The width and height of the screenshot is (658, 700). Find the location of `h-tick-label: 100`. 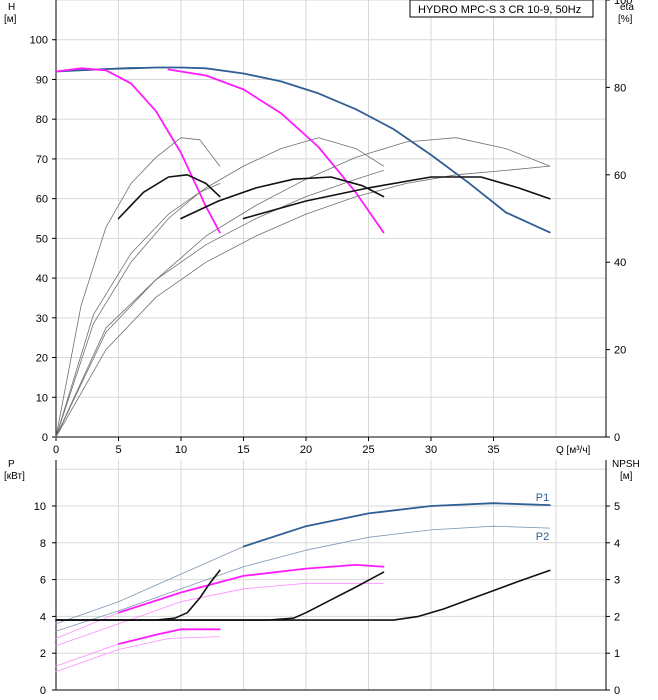

h-tick-label: 100 is located at coordinates (39, 41).